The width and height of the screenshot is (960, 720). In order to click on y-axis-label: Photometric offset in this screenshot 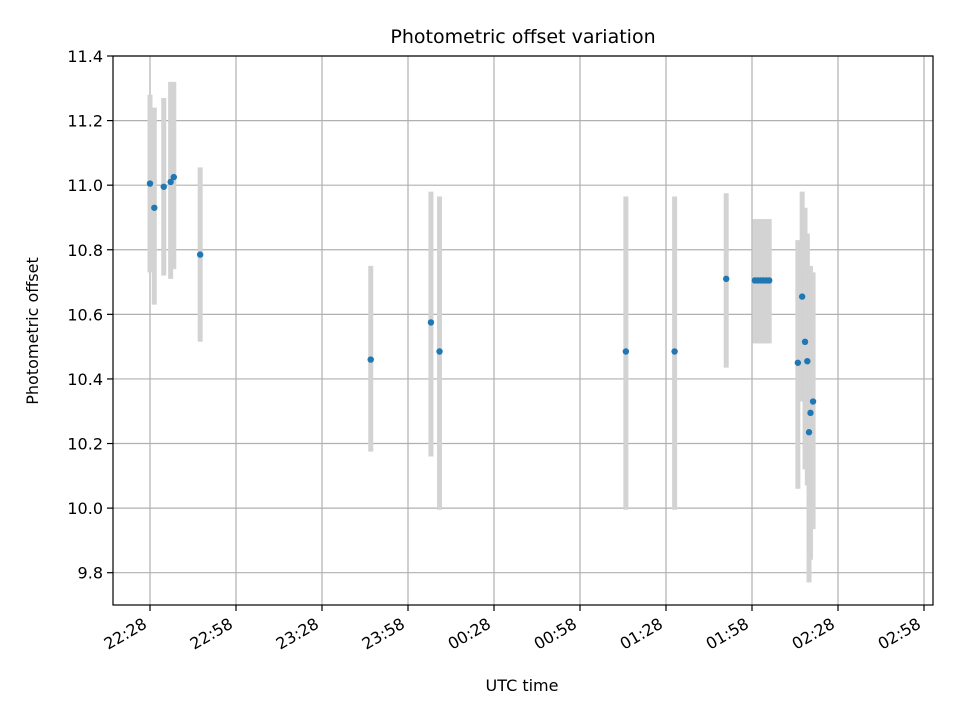, I will do `click(32, 331)`.